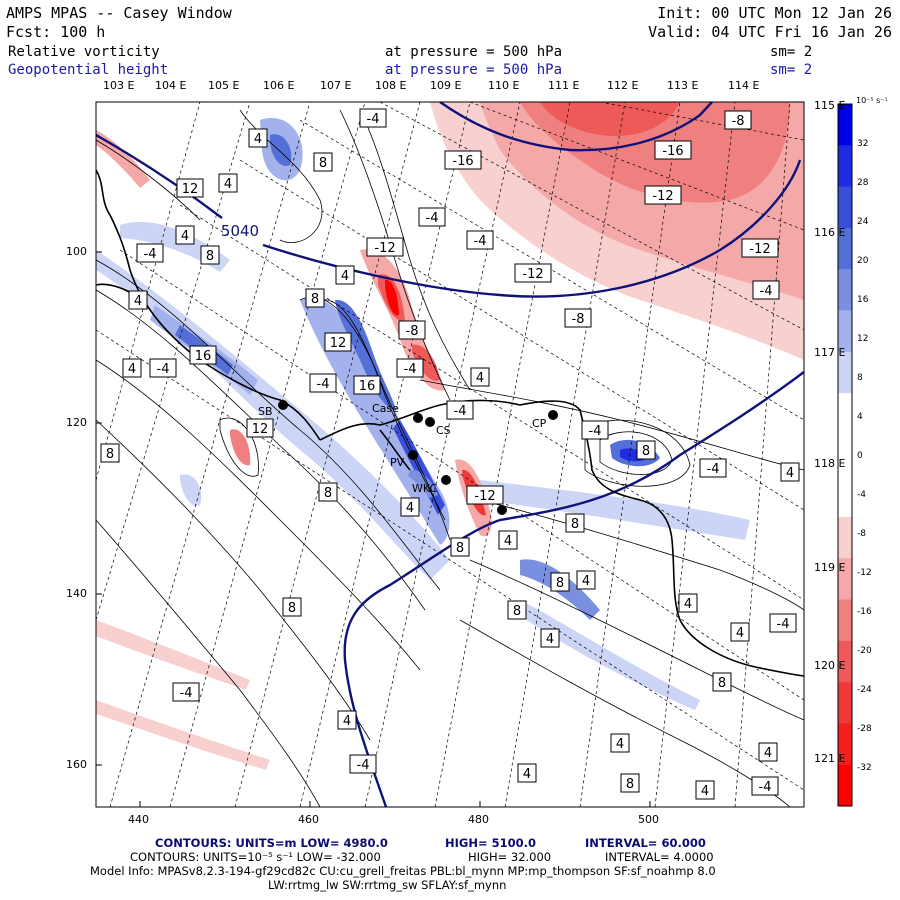  I want to click on field-1-name: Relative vorticity, so click(84, 52).